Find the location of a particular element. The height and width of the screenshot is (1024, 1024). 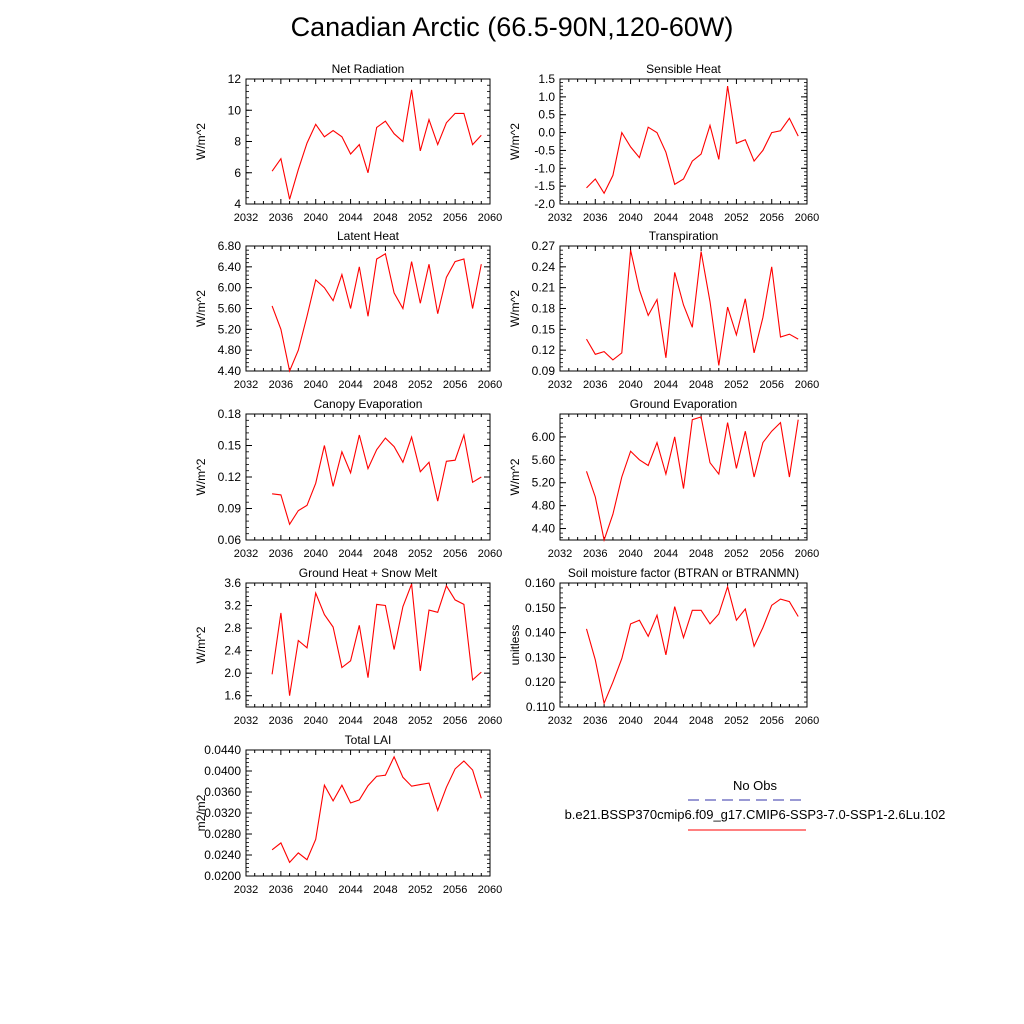

y-tick-label: 3.6 is located at coordinates (232, 583).